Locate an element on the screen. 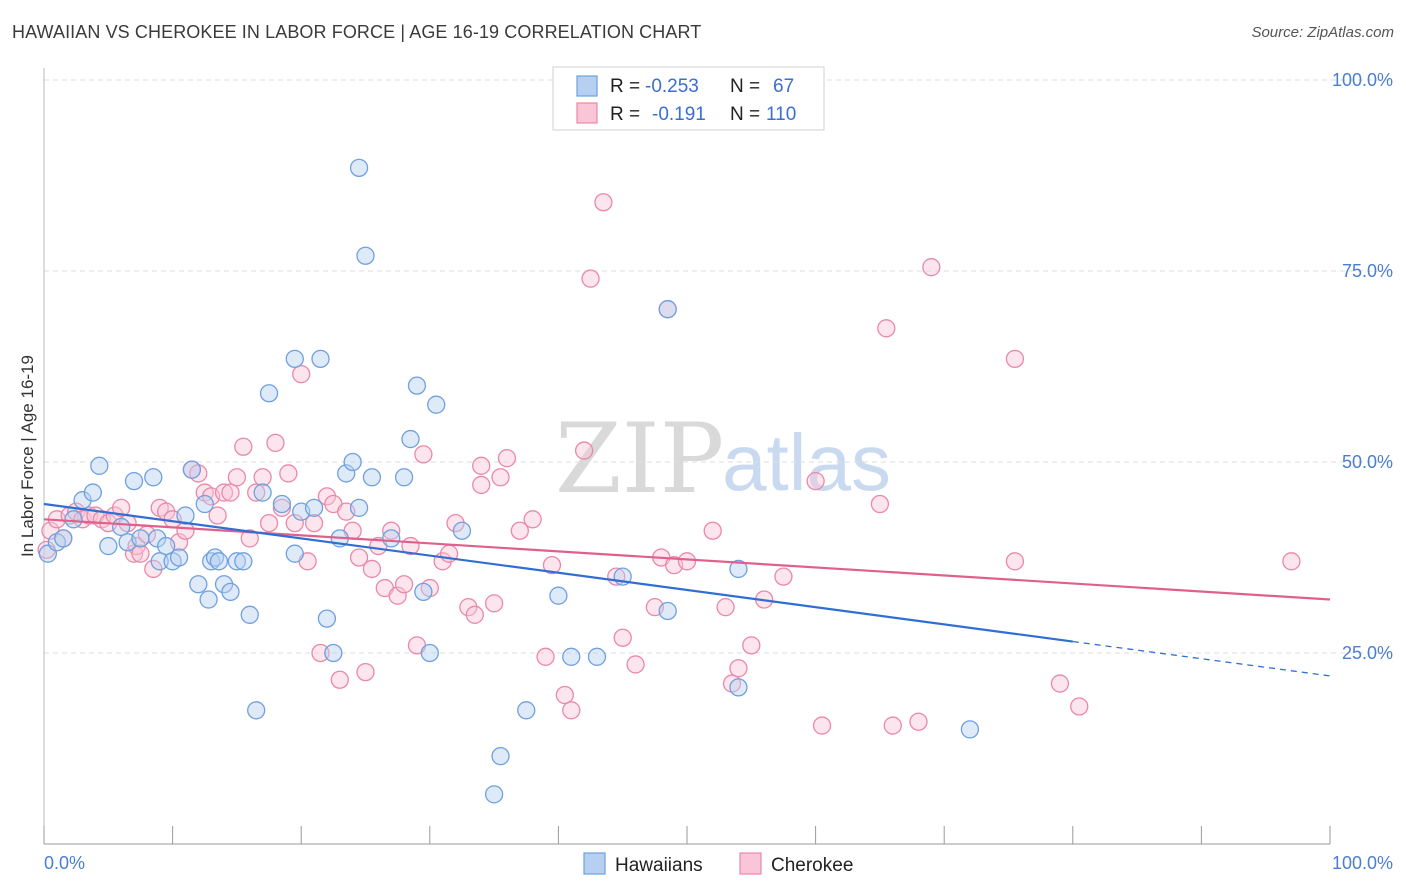 The image size is (1406, 892). y-tick-label: 25.0% is located at coordinates (1367, 653).